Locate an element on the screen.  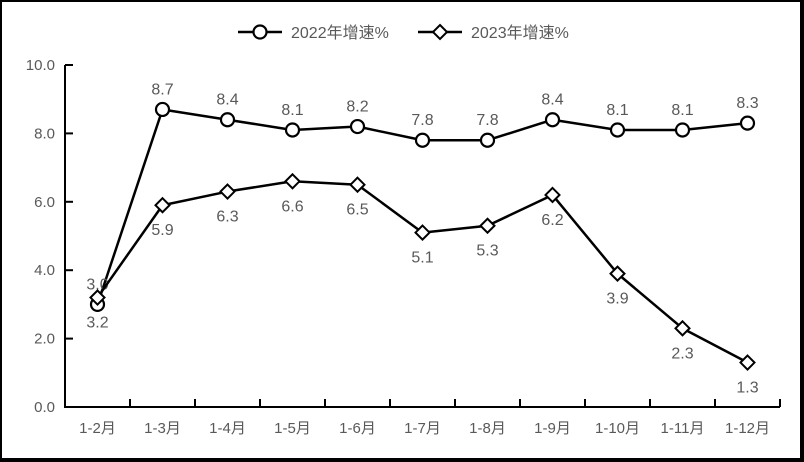
y-axis-tick-label: 6.0 is located at coordinates (44, 202).